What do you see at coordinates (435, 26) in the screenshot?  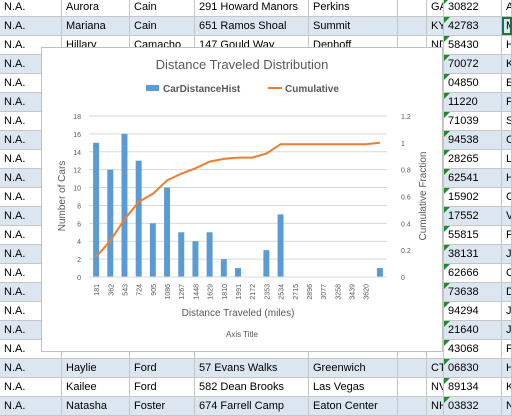 I see `table-cell: KY` at bounding box center [435, 26].